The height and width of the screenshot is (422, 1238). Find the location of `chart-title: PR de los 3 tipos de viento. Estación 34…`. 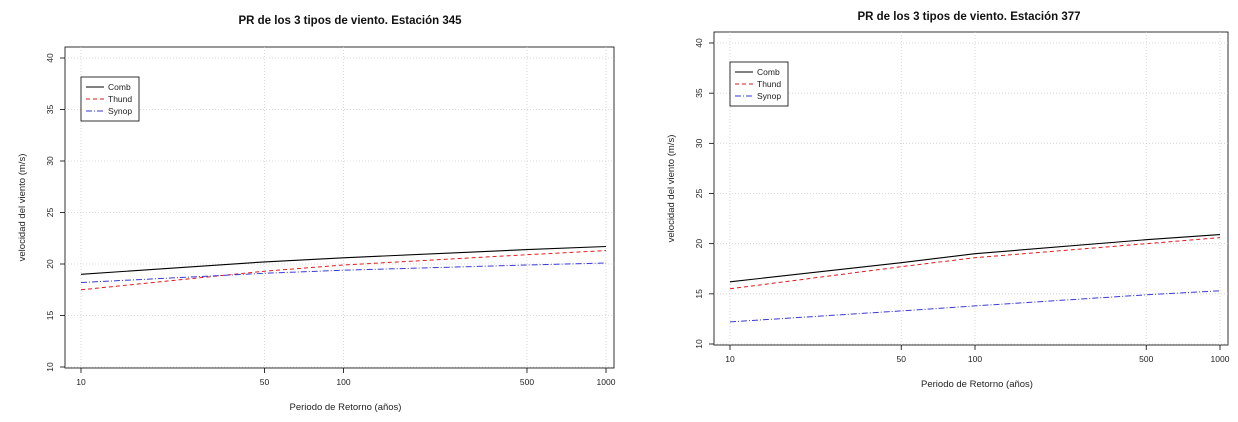

chart-title: PR de los 3 tipos de viento. Estación 34… is located at coordinates (350, 21).